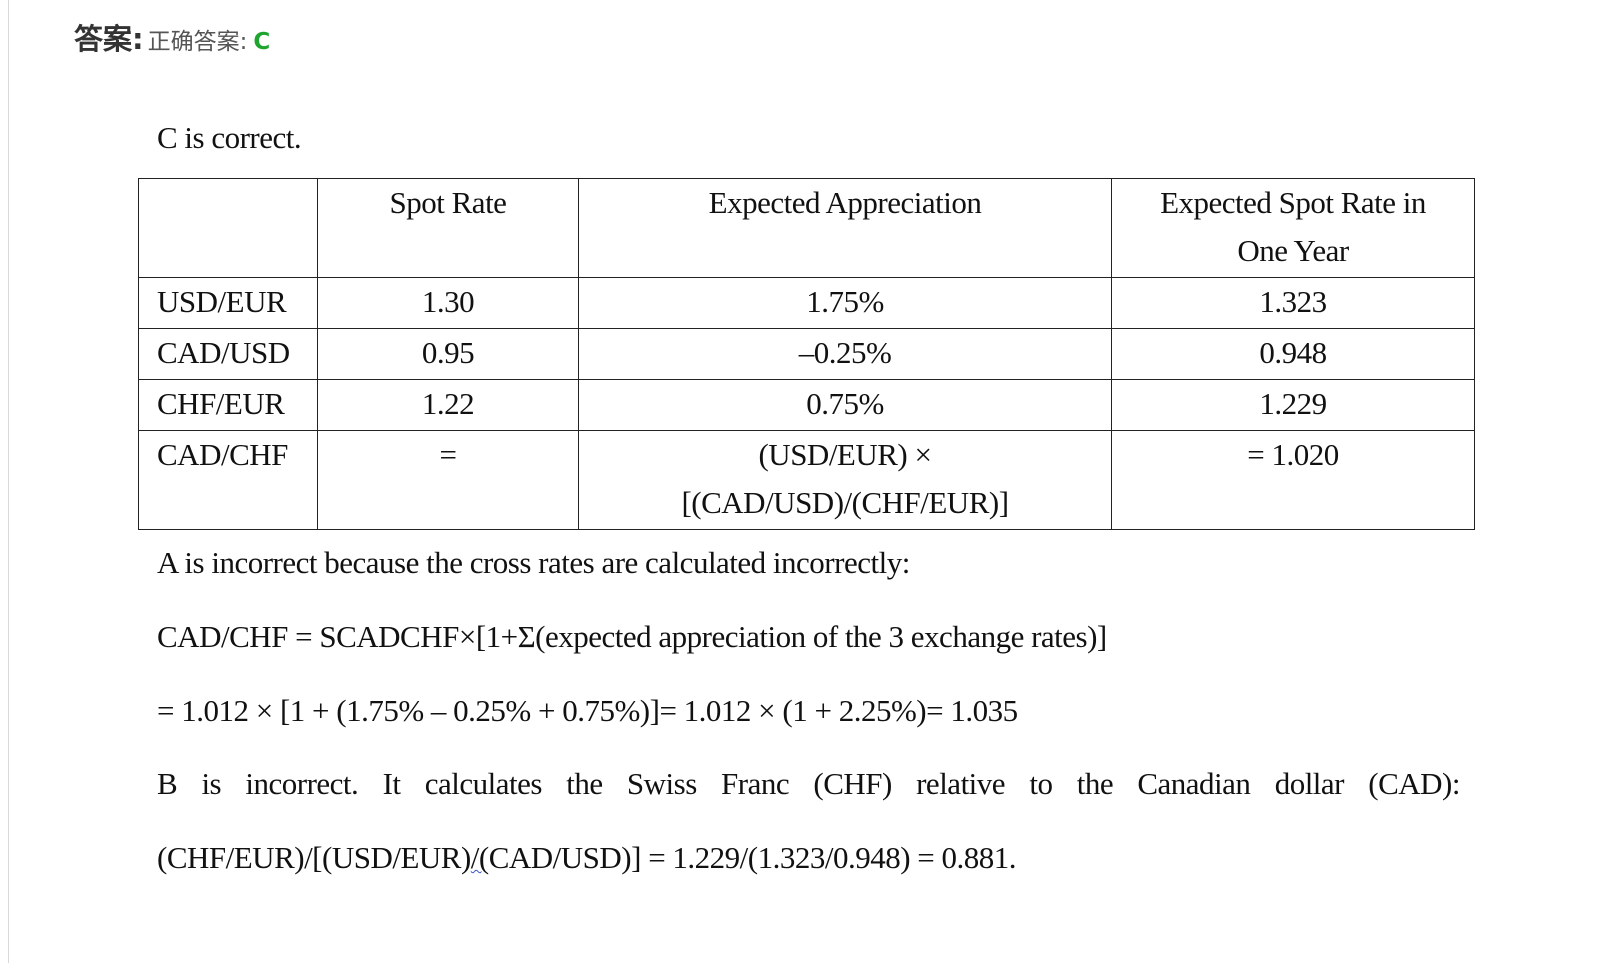 This screenshot has width=1605, height=963. I want to click on calc-segment: (CHF/EUR)/[(USD/EUR), so click(314, 857).